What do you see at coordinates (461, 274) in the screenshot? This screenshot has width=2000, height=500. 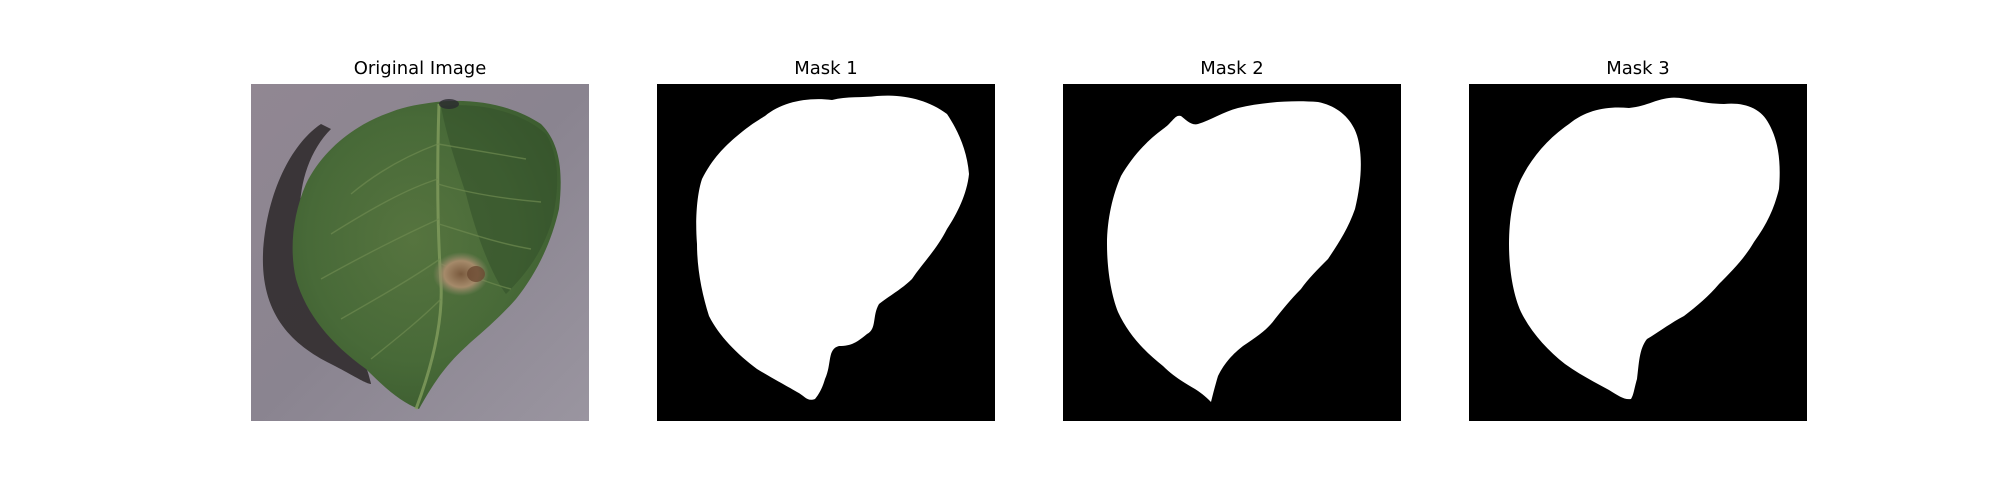 I see `leaf-lesion` at bounding box center [461, 274].